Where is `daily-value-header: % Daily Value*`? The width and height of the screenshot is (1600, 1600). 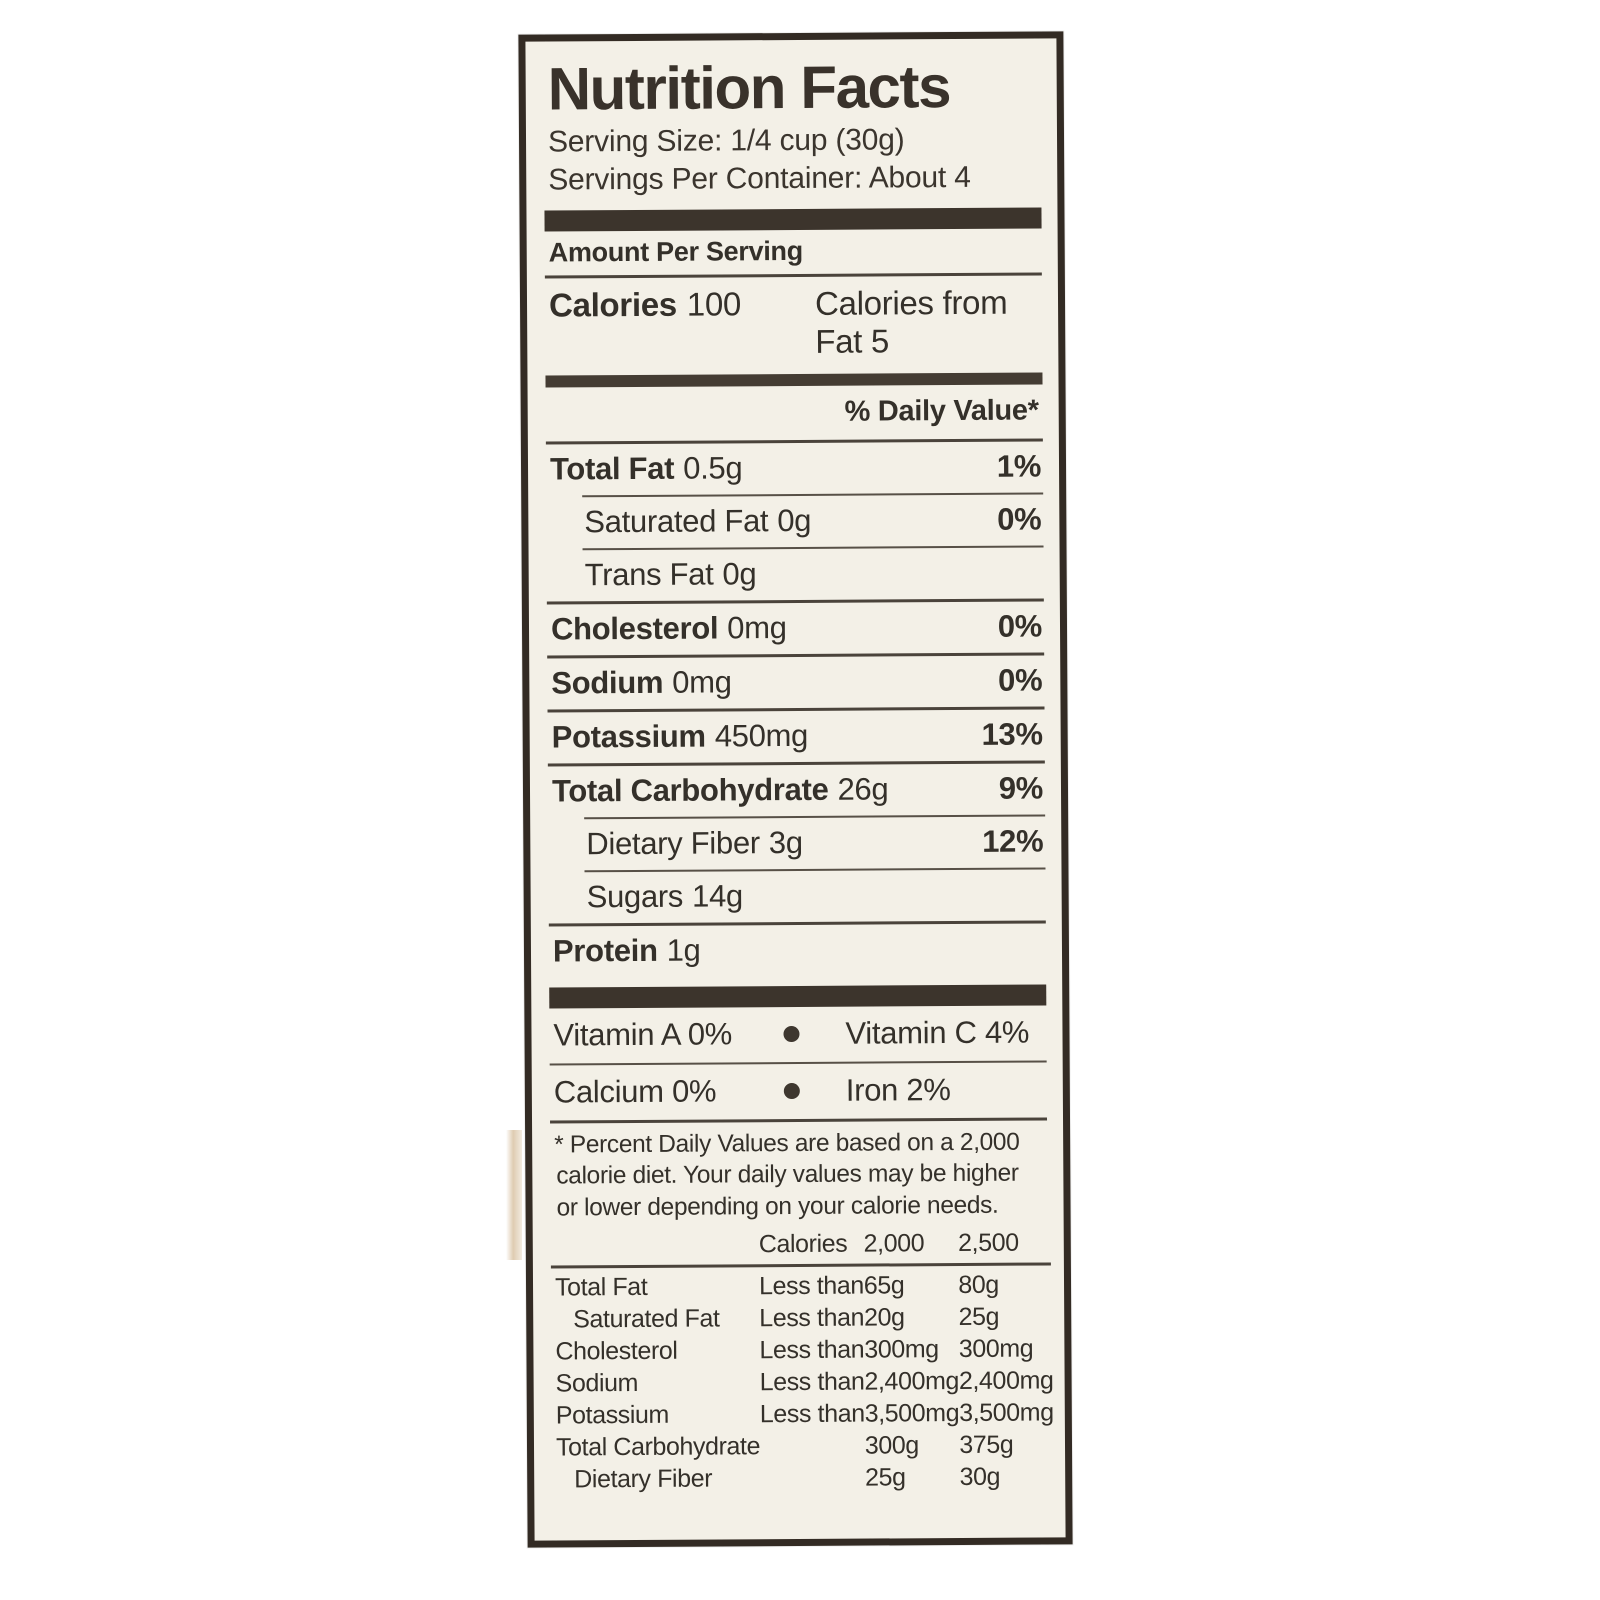
daily-value-header: % Daily Value* is located at coordinates (941, 411).